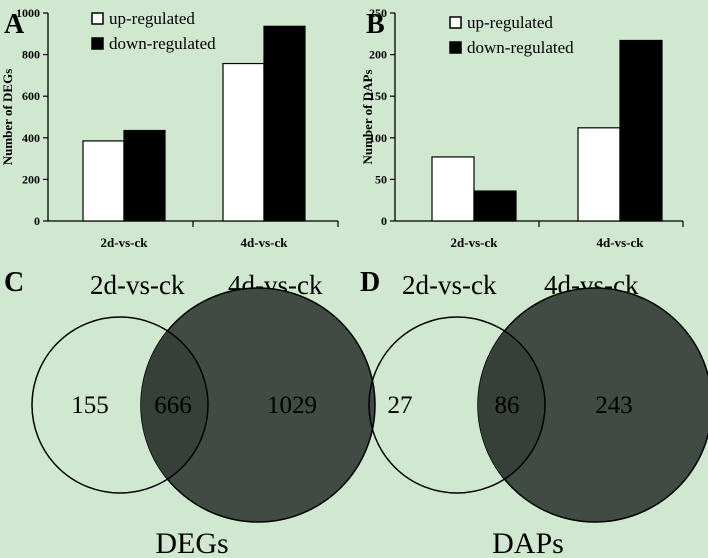 The height and width of the screenshot is (558, 708). I want to click on venn-count-overlap: 666, so click(173, 405).